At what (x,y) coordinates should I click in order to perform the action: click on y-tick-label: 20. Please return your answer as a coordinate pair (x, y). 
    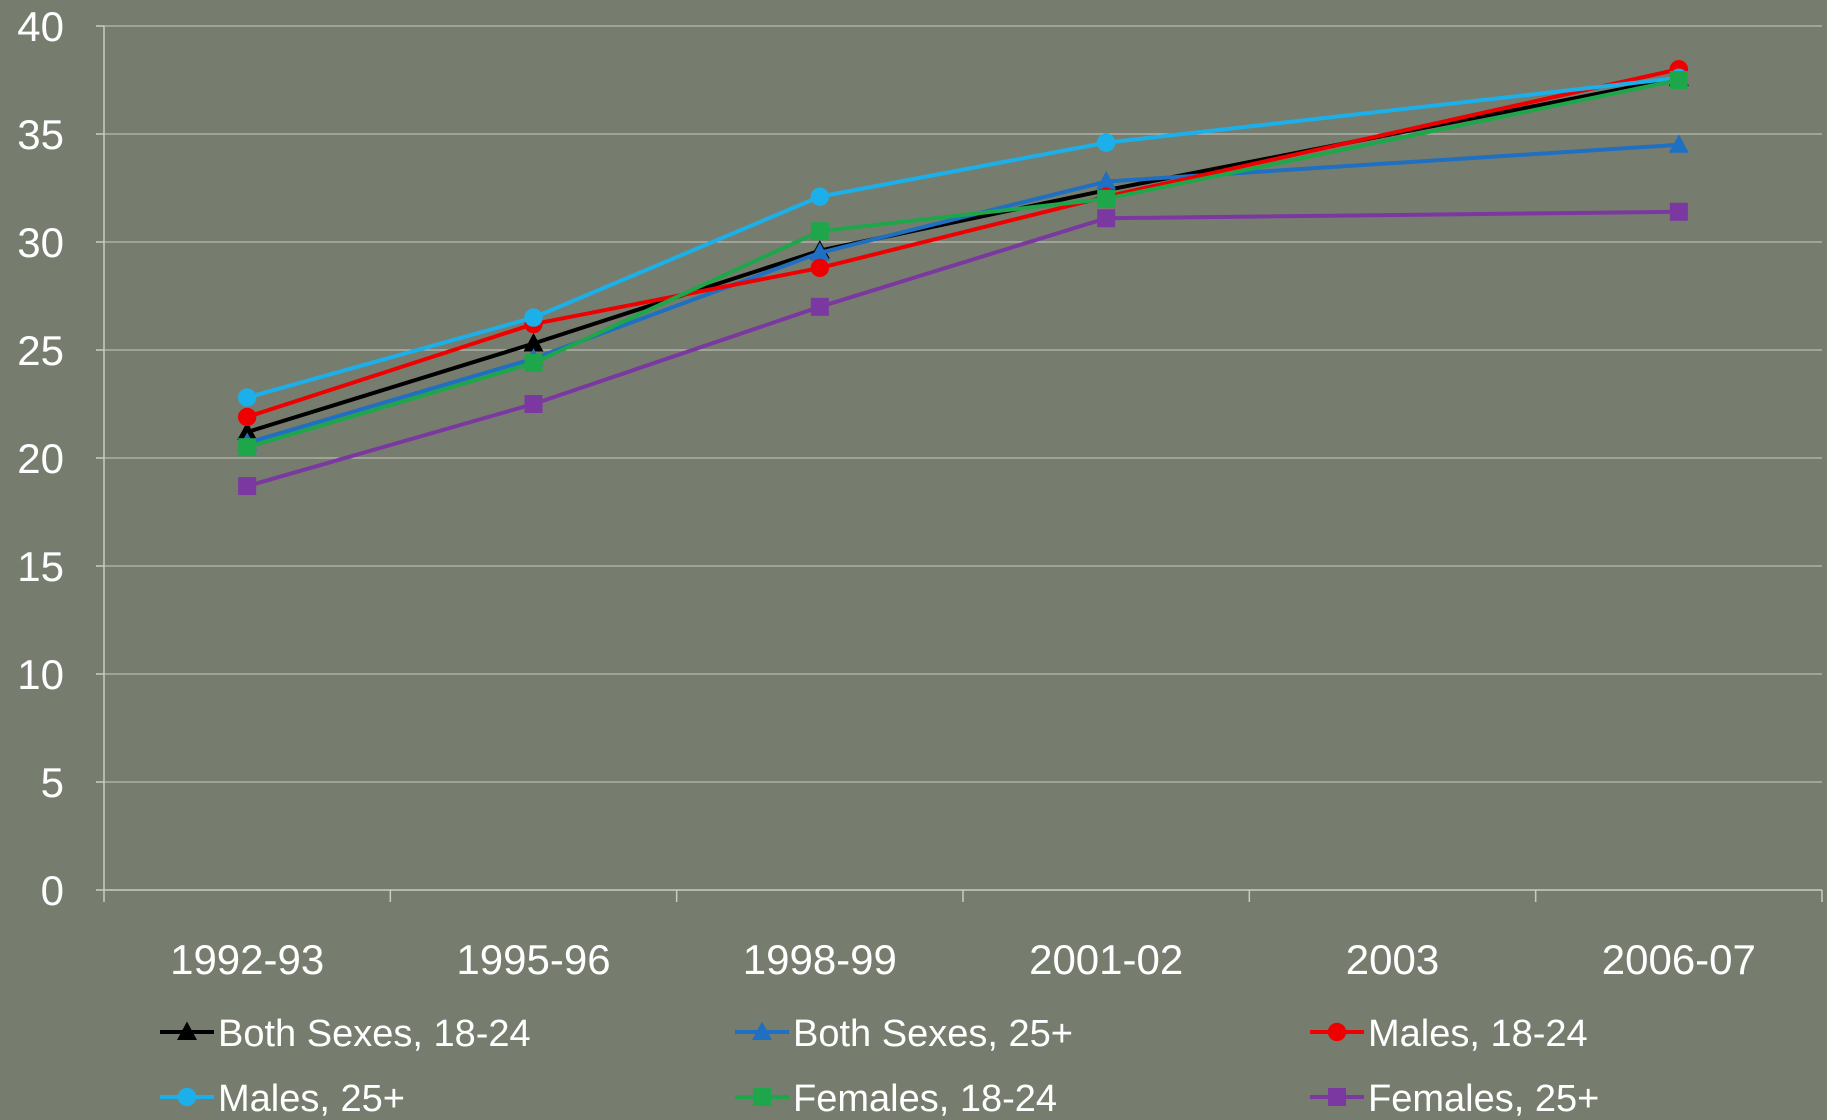
    Looking at the image, I should click on (40, 458).